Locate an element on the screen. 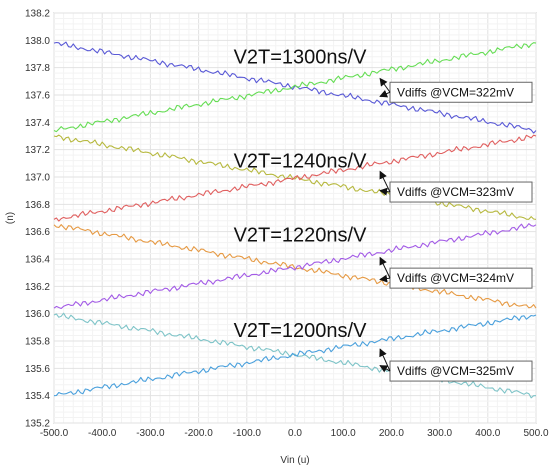 The image size is (550, 473). vdiffs-label: Vdiffs @VCM=323mV is located at coordinates (455, 192).